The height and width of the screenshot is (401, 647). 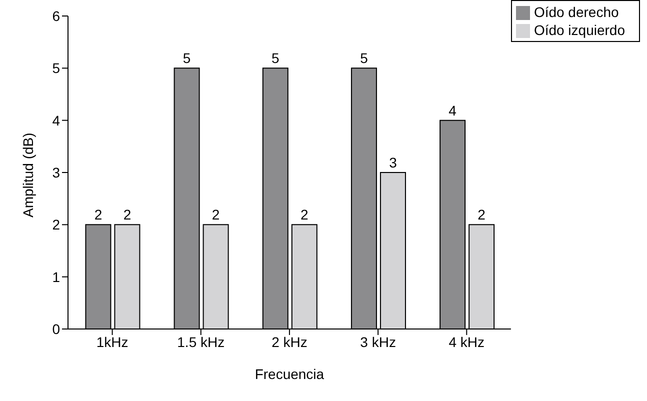 What do you see at coordinates (28, 175) in the screenshot?
I see `y-axis-title: Amplitud (dB)` at bounding box center [28, 175].